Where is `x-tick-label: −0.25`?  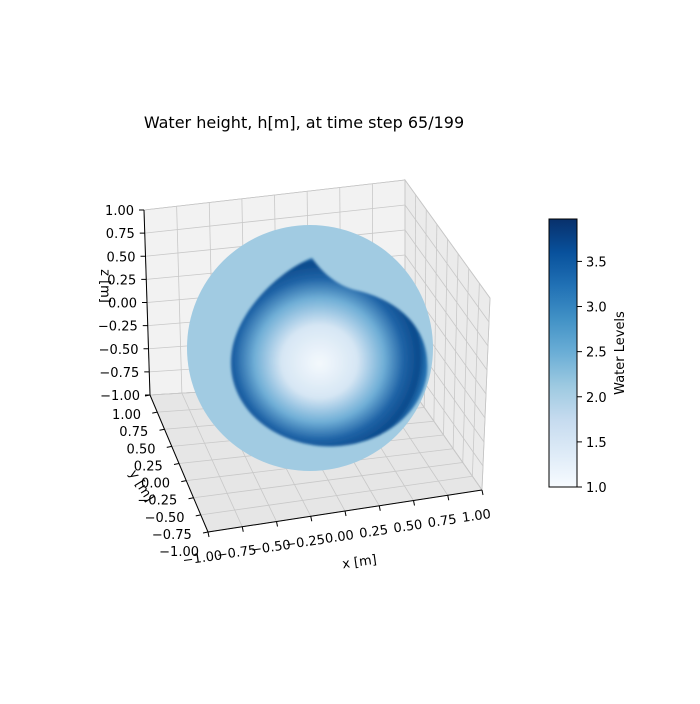
x-tick-label: −0.25 is located at coordinates (305, 543).